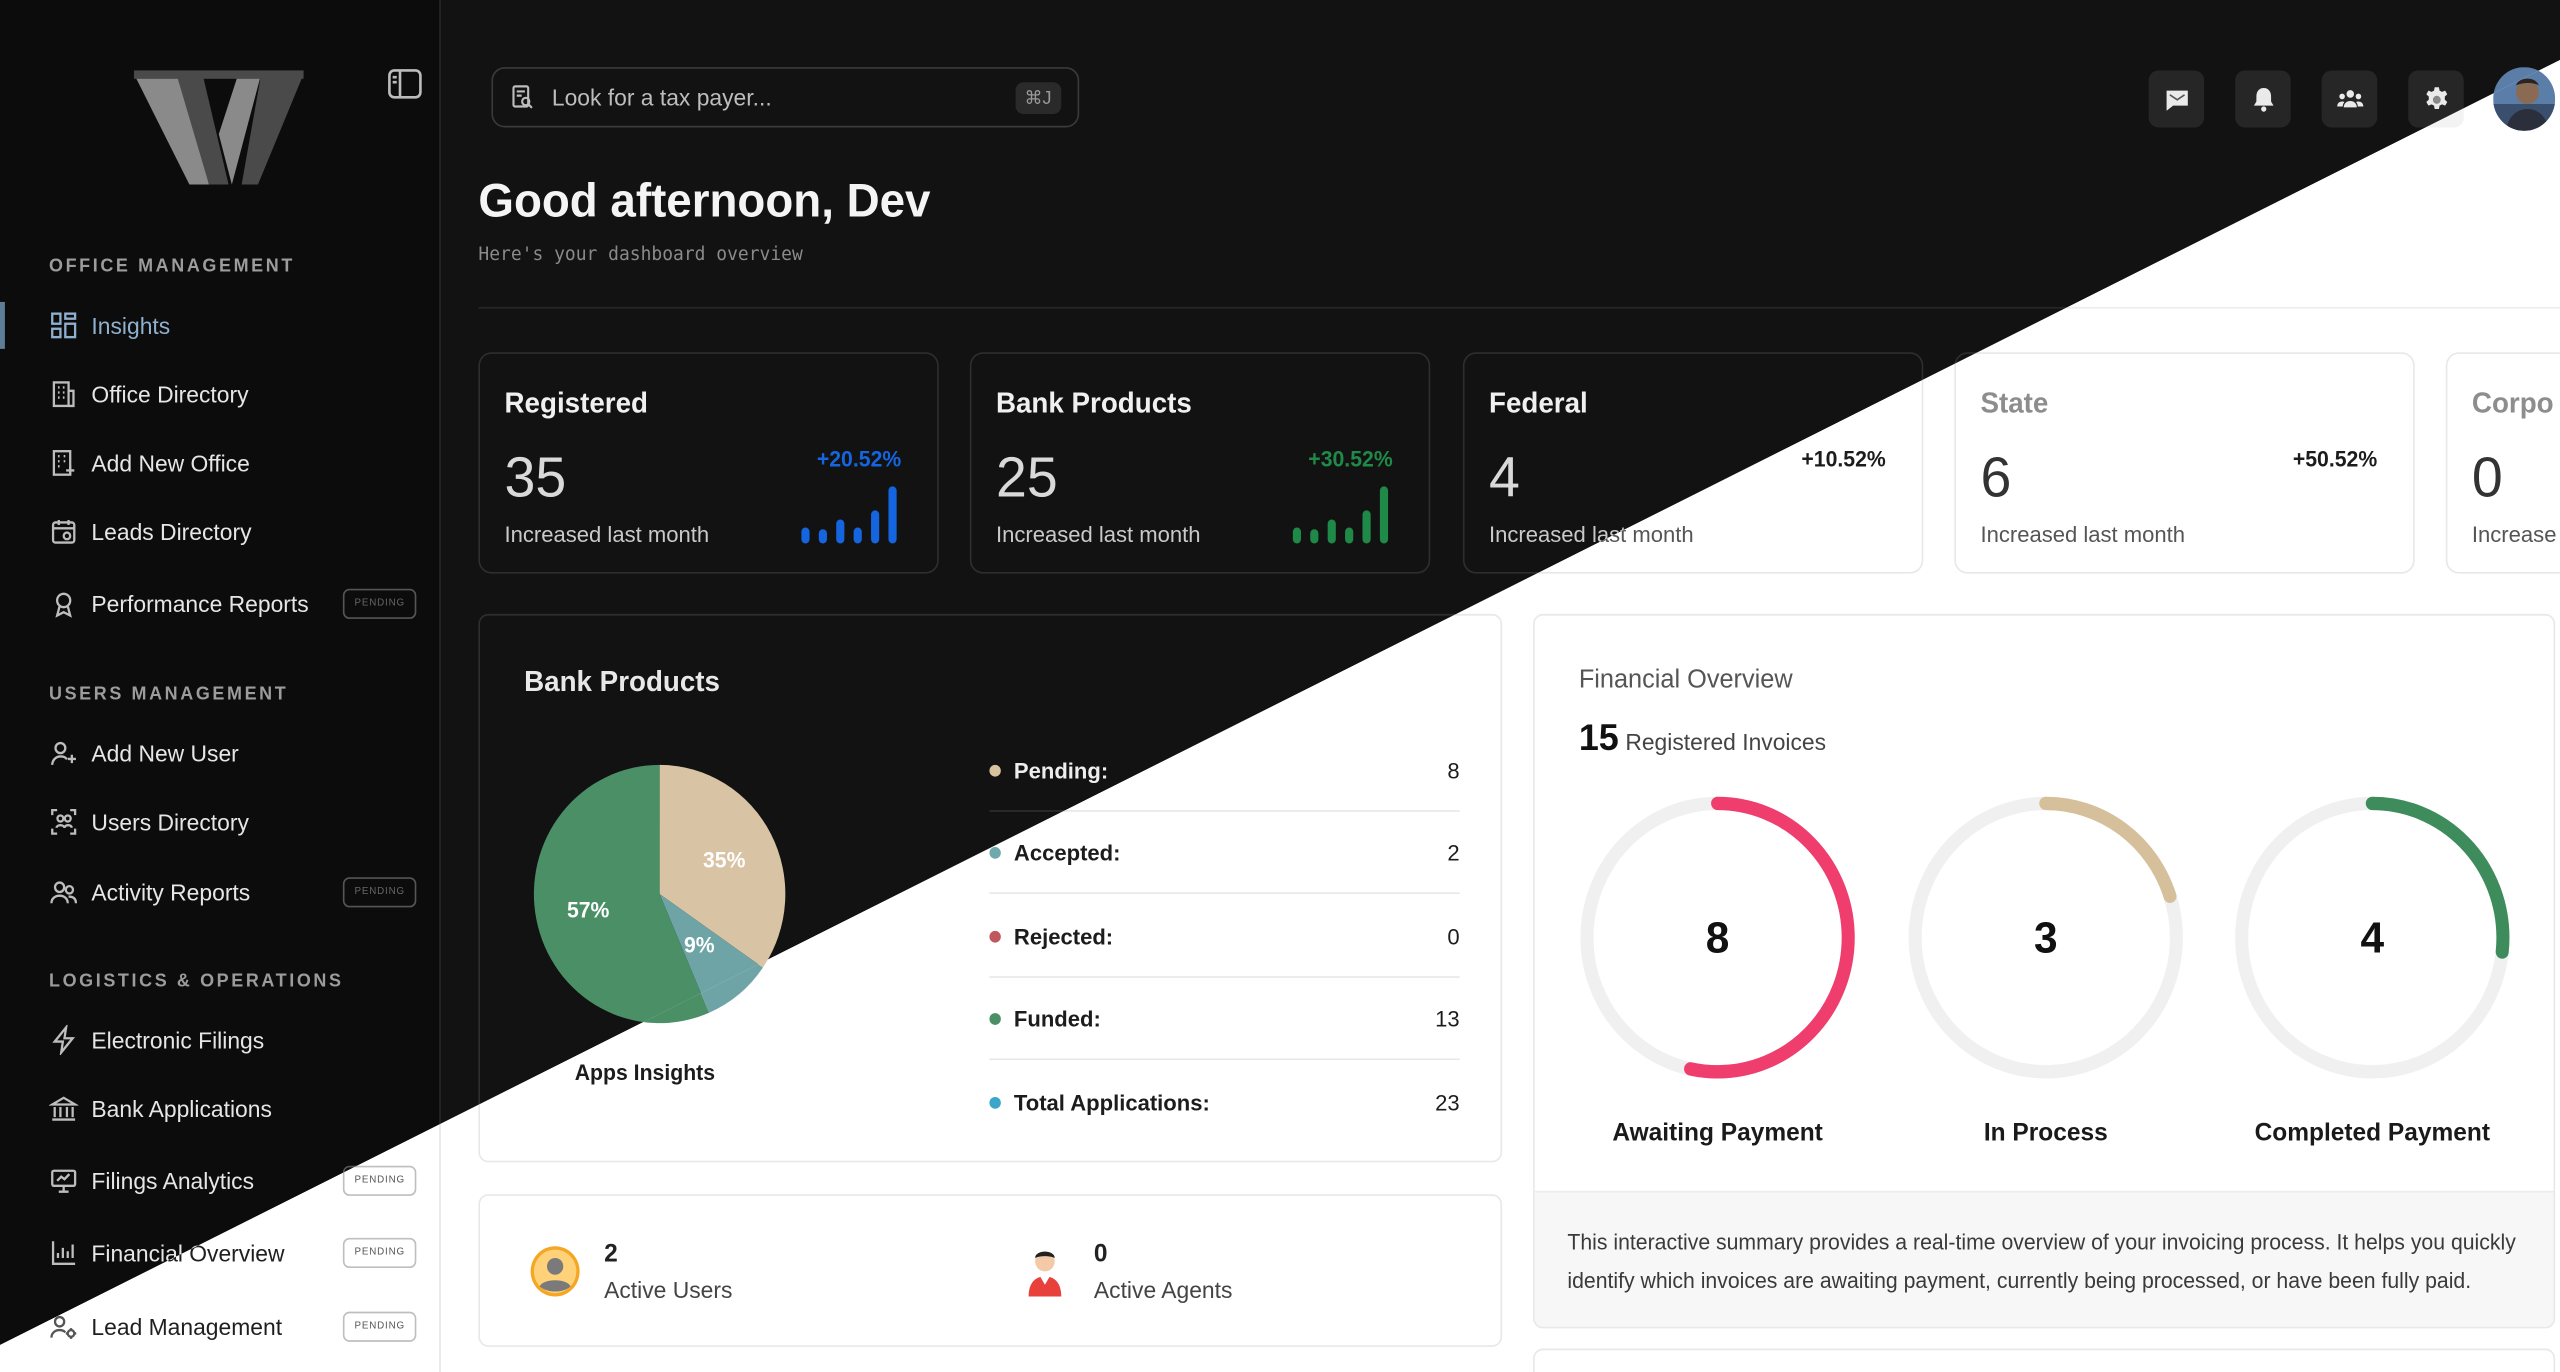 The image size is (2560, 1372). What do you see at coordinates (621, 894) in the screenshot?
I see `pie-slice-funded` at bounding box center [621, 894].